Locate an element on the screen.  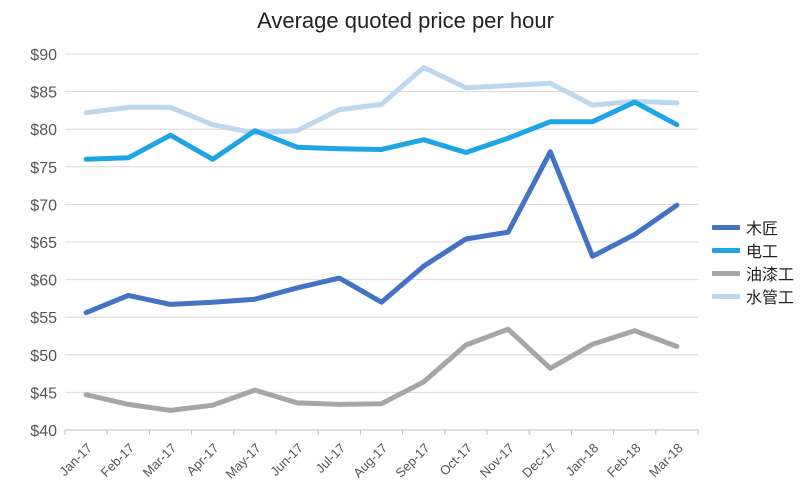
y-tick-label: $75 is located at coordinates (43, 168).